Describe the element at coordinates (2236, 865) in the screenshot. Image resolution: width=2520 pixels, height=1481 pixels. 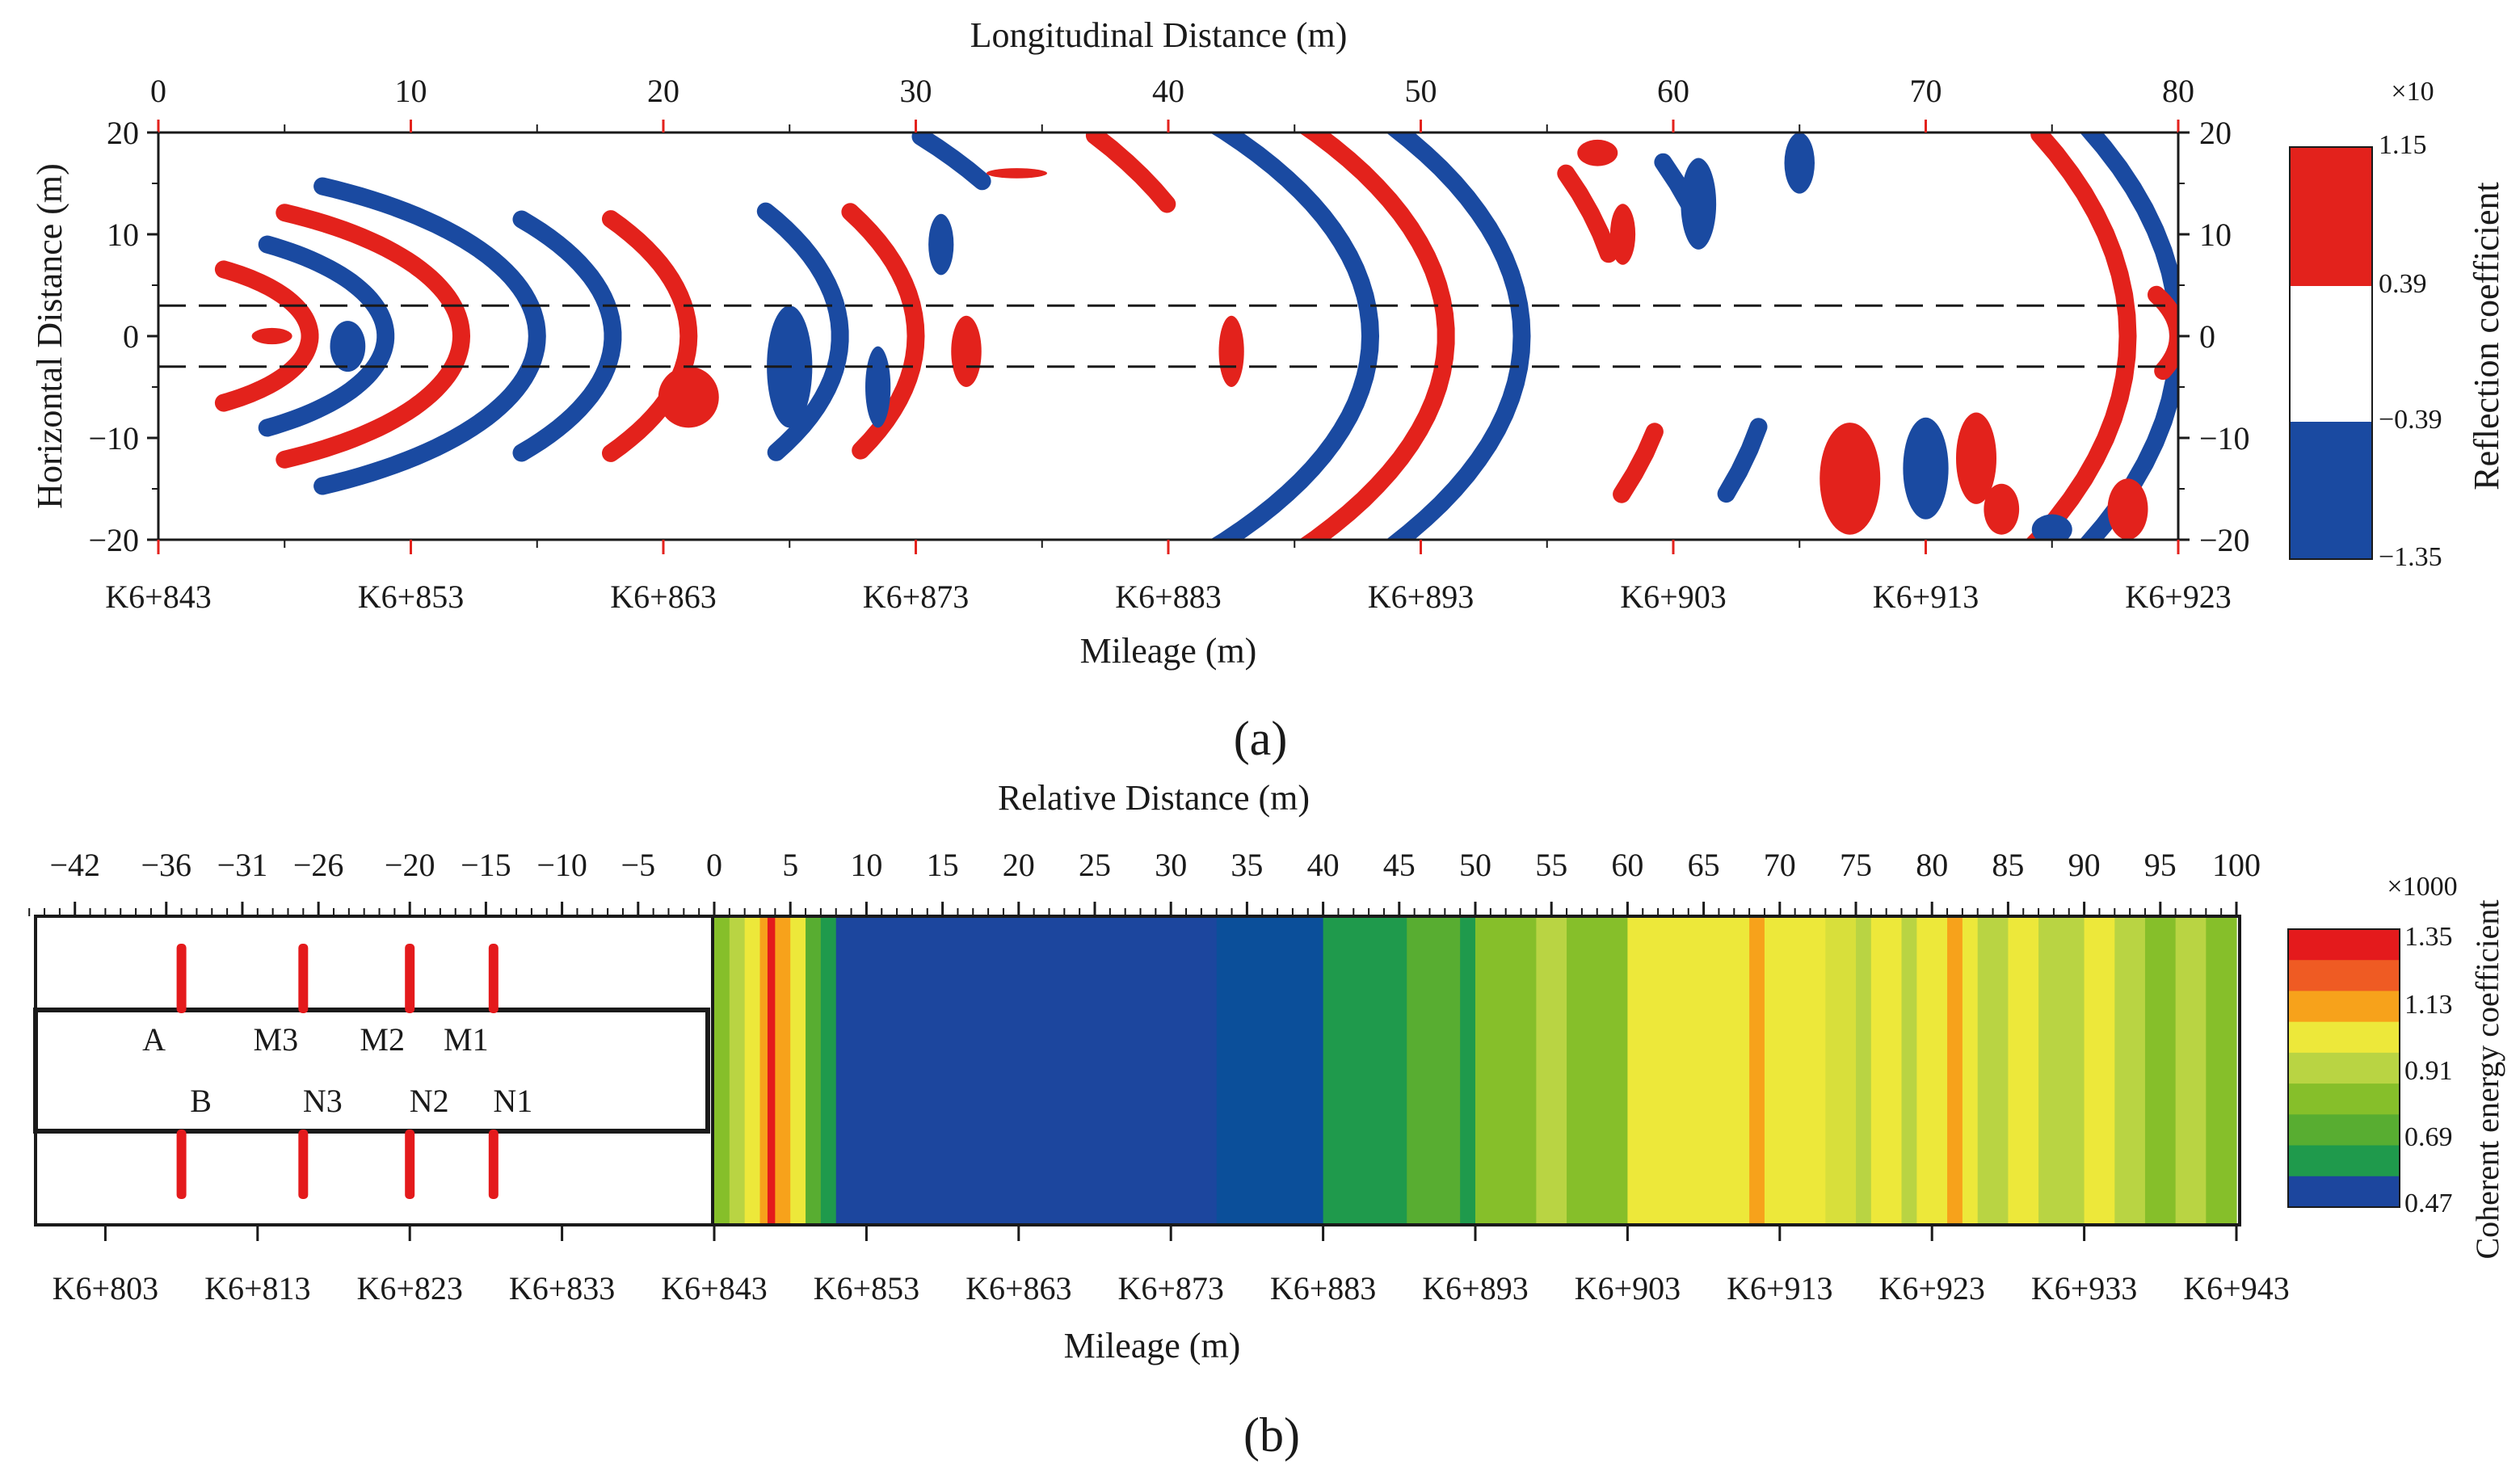
I see `top-axis-tick-label: 100` at that location.